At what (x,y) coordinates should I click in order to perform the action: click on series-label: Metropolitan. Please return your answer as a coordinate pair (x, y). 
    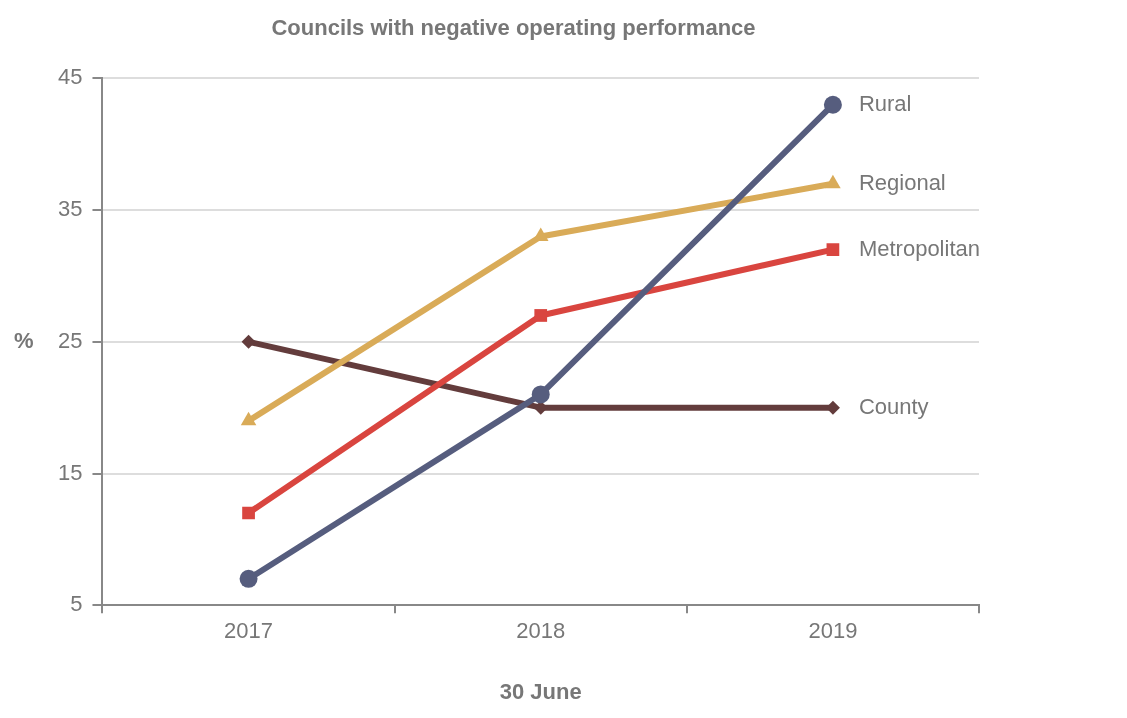
    Looking at the image, I should click on (919, 248).